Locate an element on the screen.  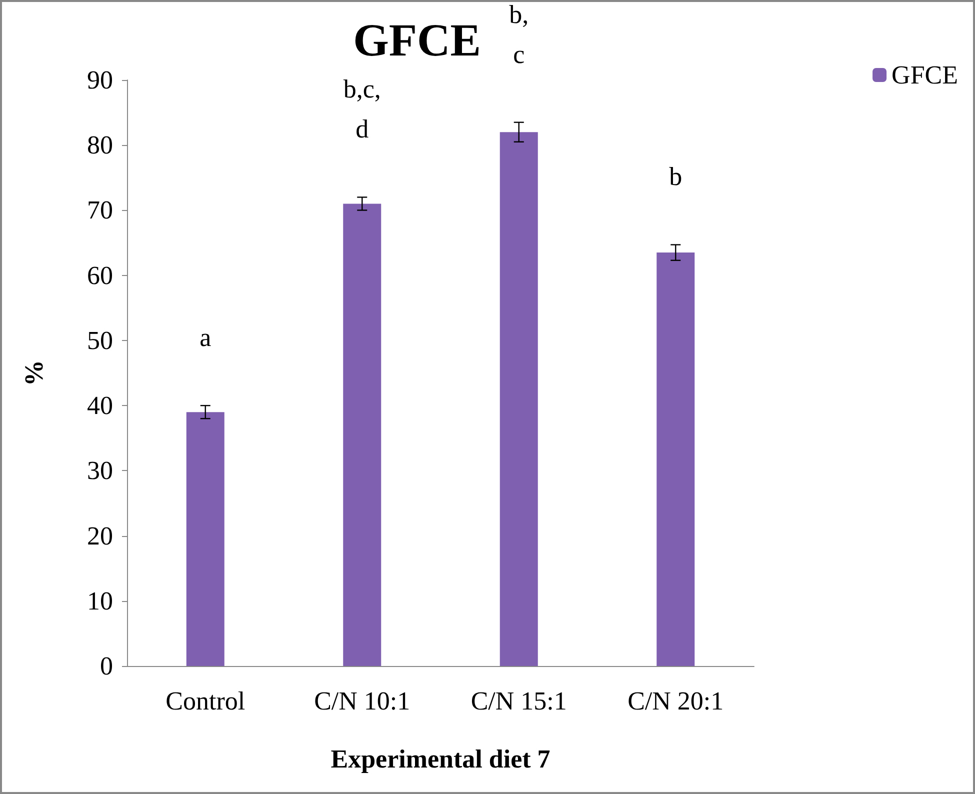
annotation: b,c, d is located at coordinates (362, 109).